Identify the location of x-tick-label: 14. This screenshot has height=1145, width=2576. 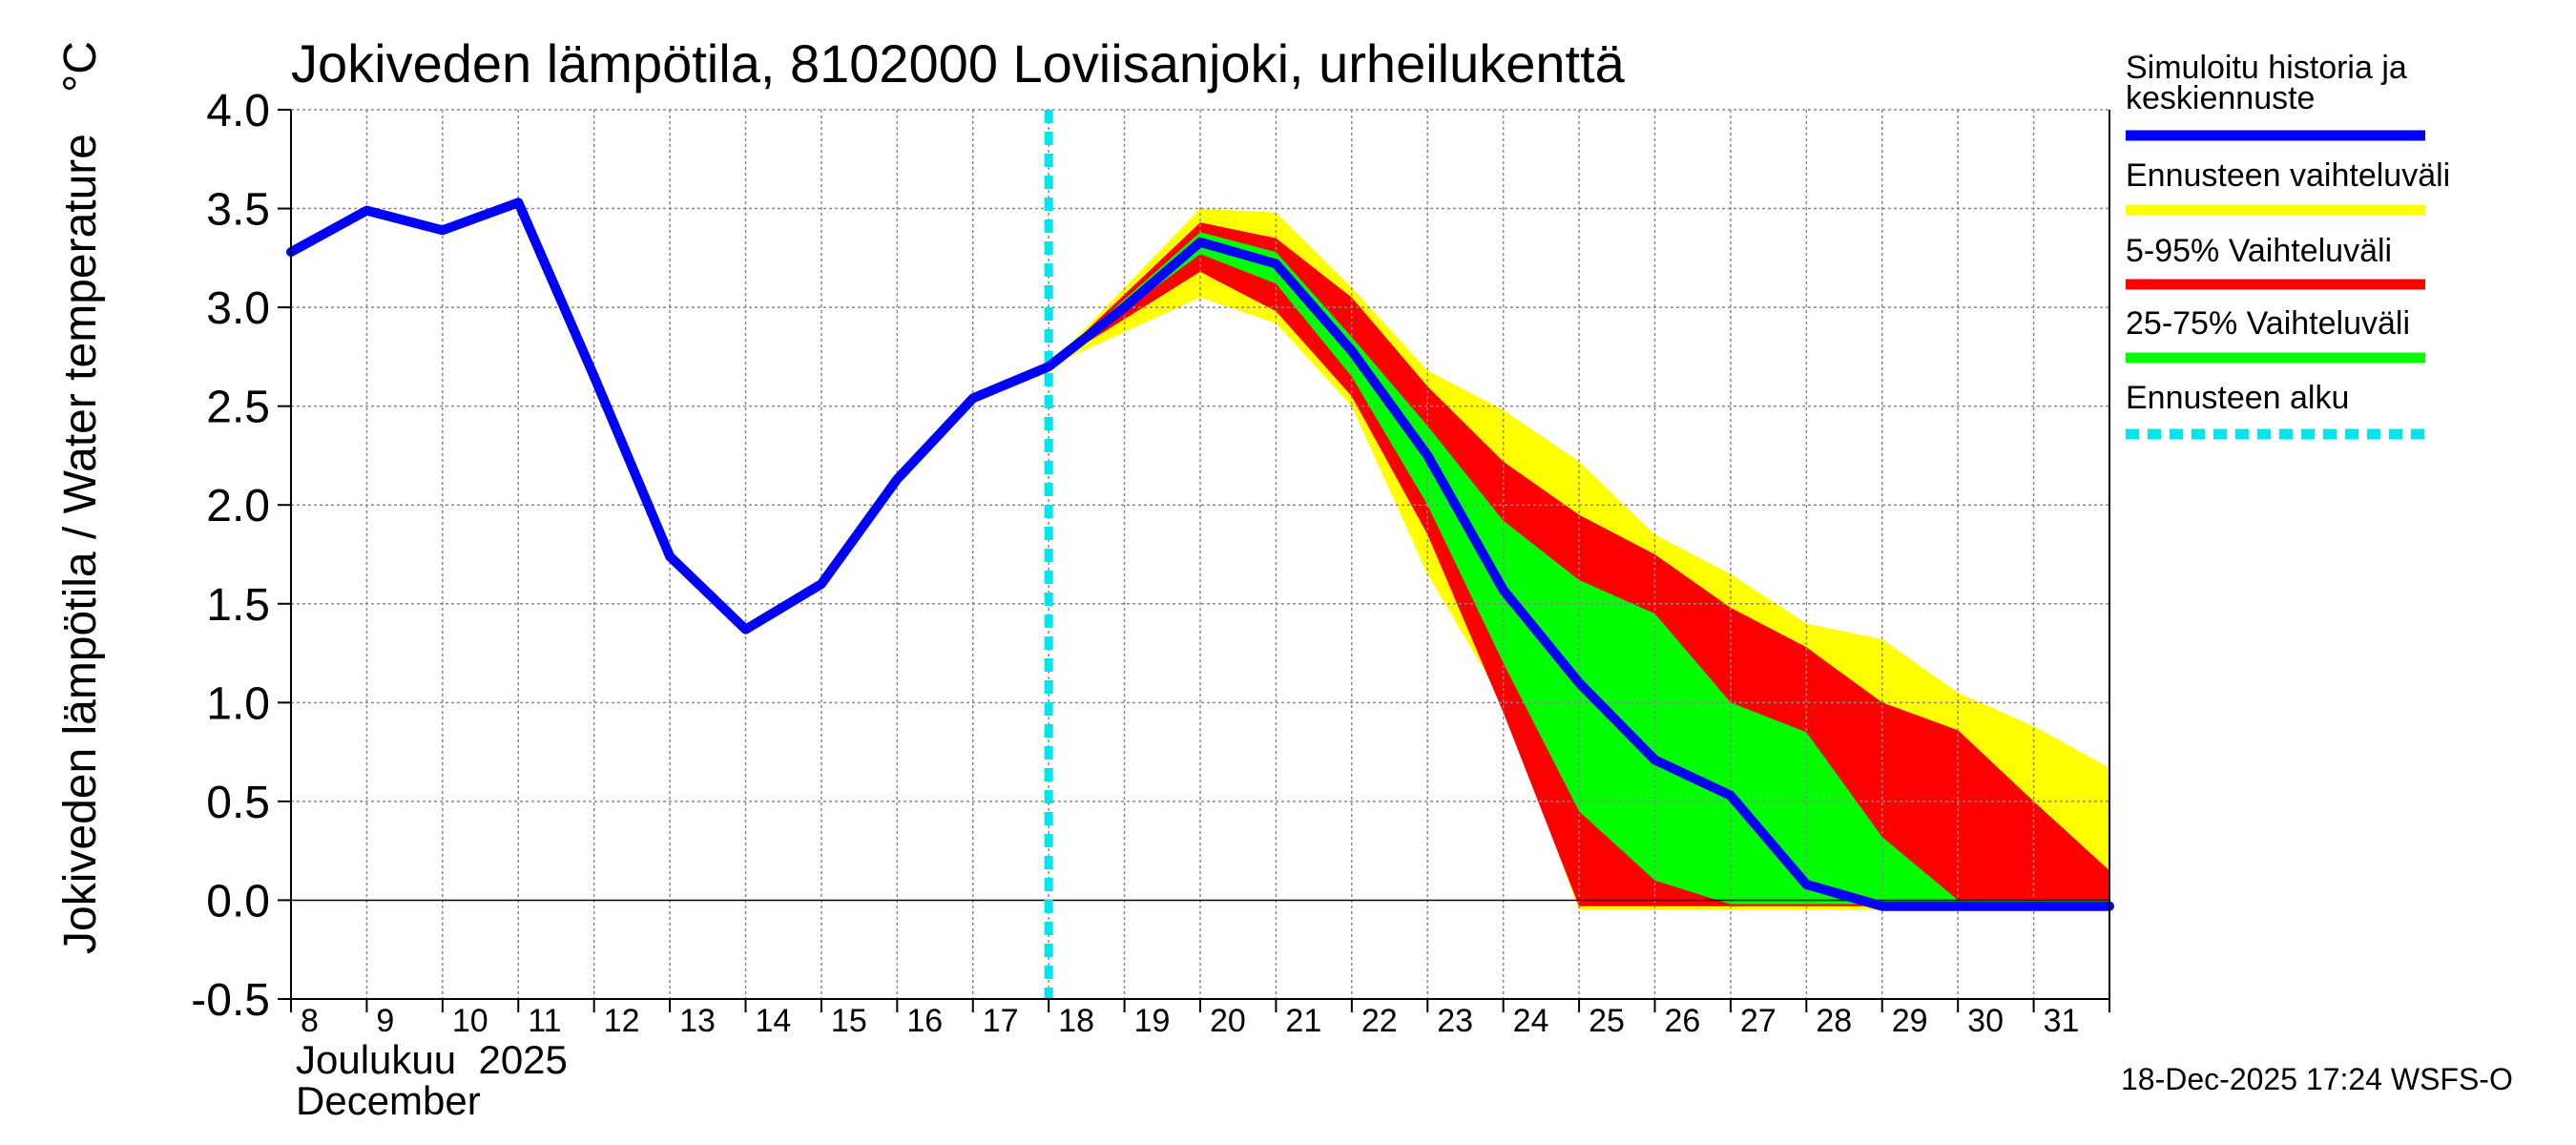
(774, 1021).